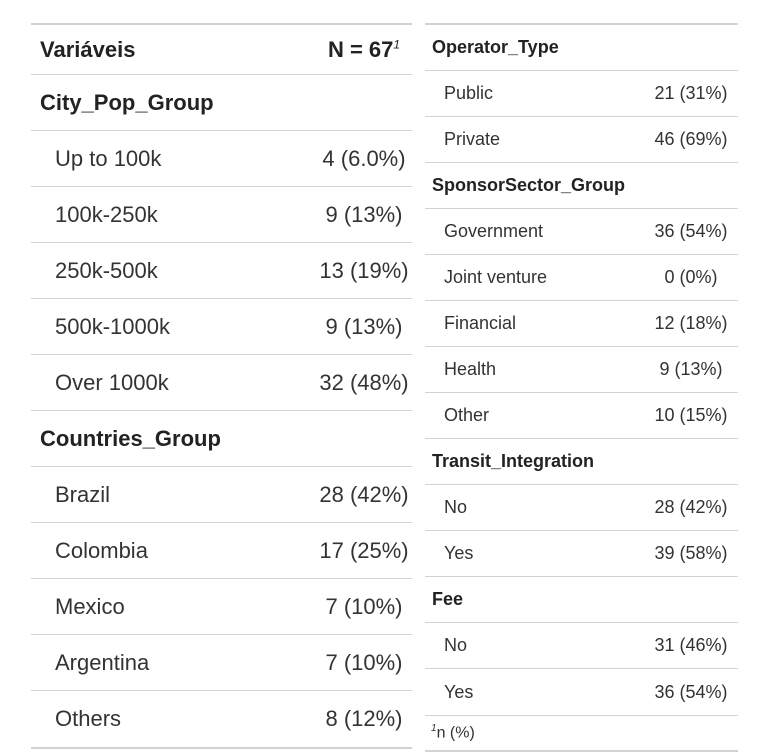 The image size is (774, 756). What do you see at coordinates (221, 383) in the screenshot?
I see `table-row: Over 1000k 32 (48%)` at bounding box center [221, 383].